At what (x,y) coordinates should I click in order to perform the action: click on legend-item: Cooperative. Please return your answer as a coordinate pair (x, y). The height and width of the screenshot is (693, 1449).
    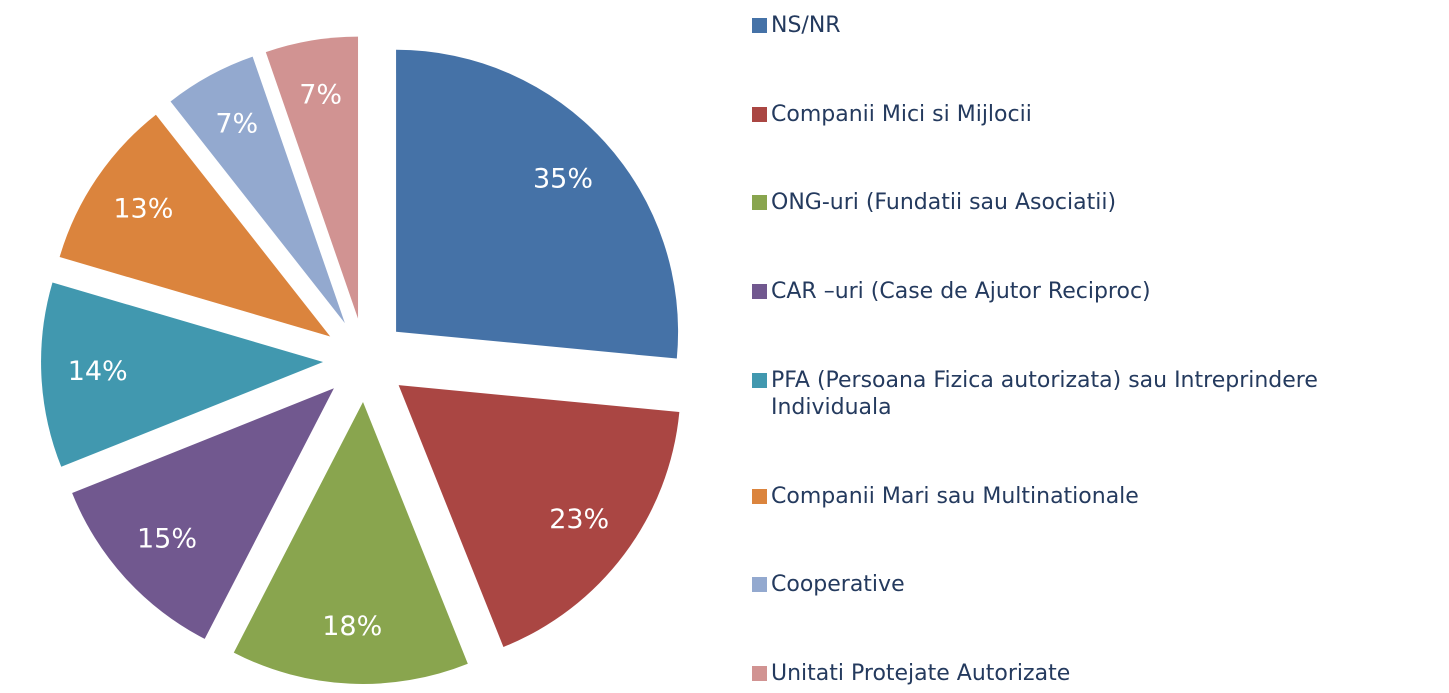
    Looking at the image, I should click on (1097, 584).